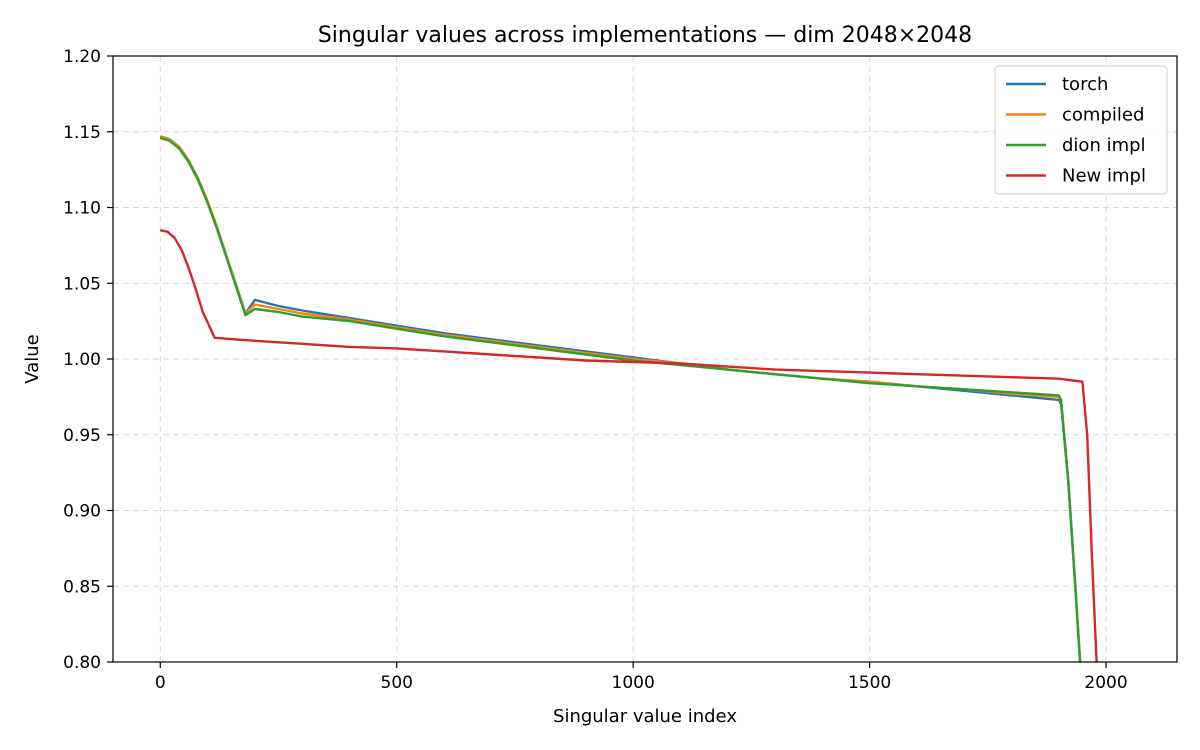 The width and height of the screenshot is (1200, 750). What do you see at coordinates (82, 587) in the screenshot?
I see `y-tick-label: 0.85` at bounding box center [82, 587].